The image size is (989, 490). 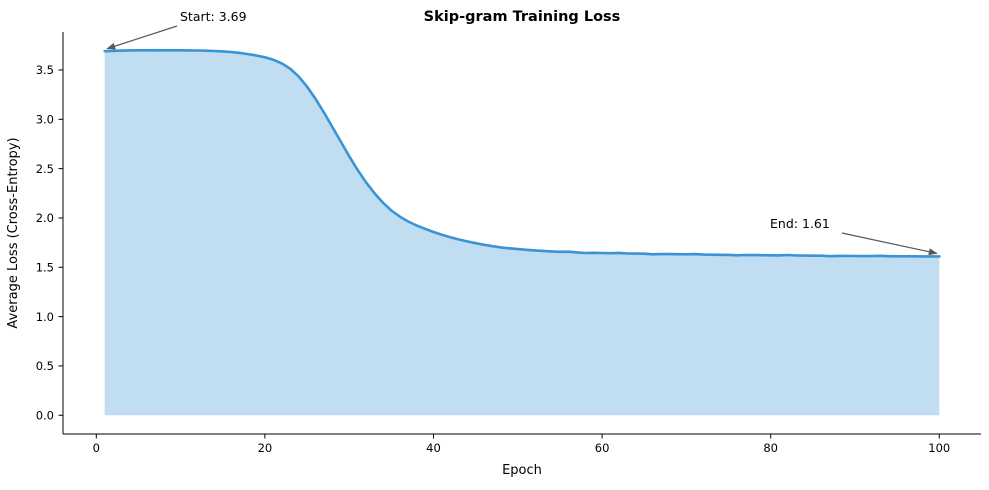 What do you see at coordinates (522, 470) in the screenshot?
I see `x-axis-label: Epoch` at bounding box center [522, 470].